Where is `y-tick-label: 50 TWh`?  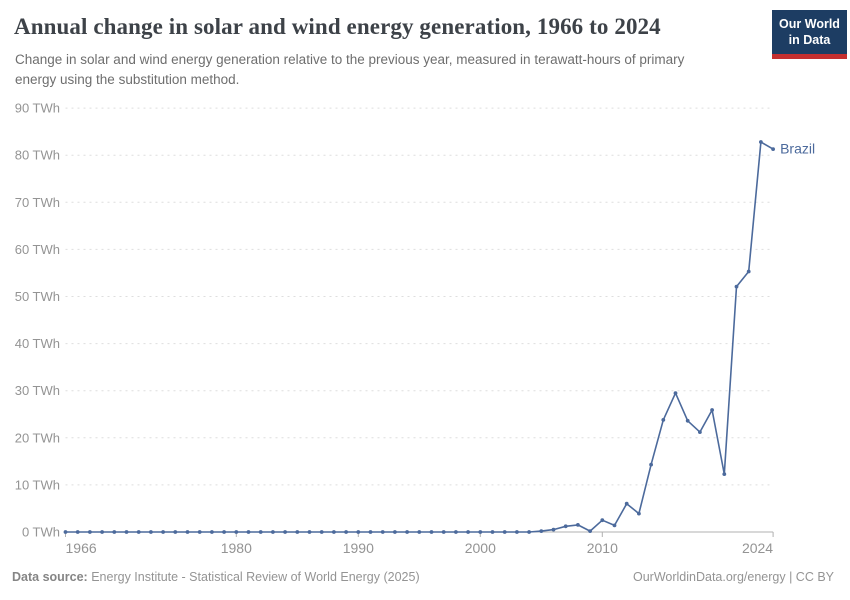 y-tick-label: 50 TWh is located at coordinates (37, 296).